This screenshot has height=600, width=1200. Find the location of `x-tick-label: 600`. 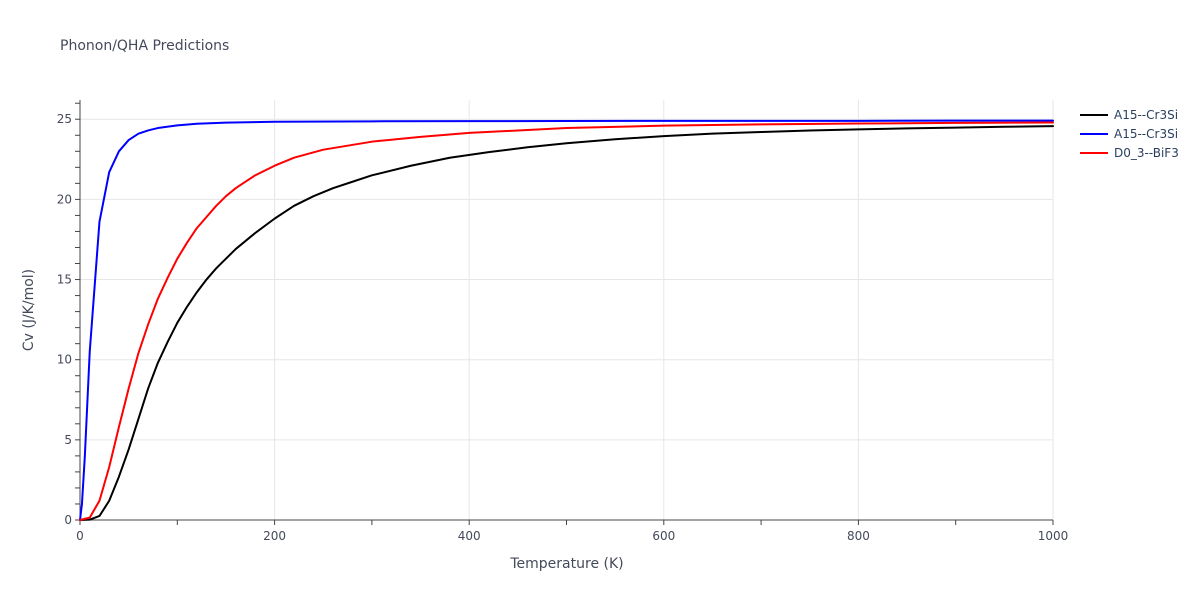

x-tick-label: 600 is located at coordinates (663, 536).